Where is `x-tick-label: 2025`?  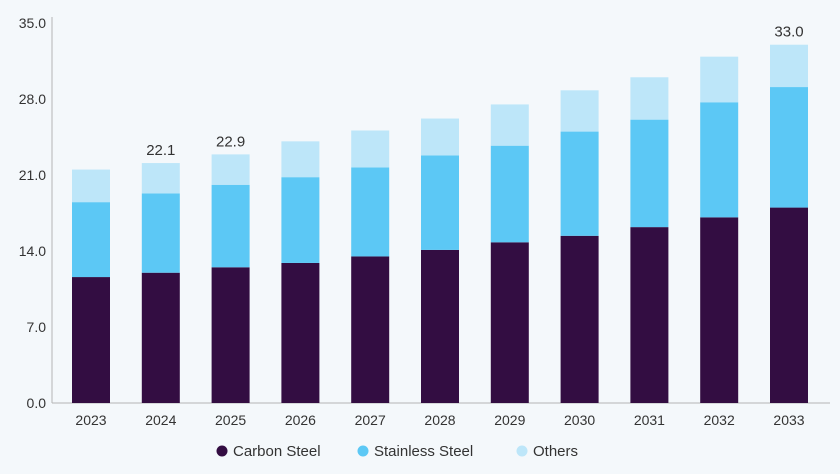
x-tick-label: 2025 is located at coordinates (230, 420).